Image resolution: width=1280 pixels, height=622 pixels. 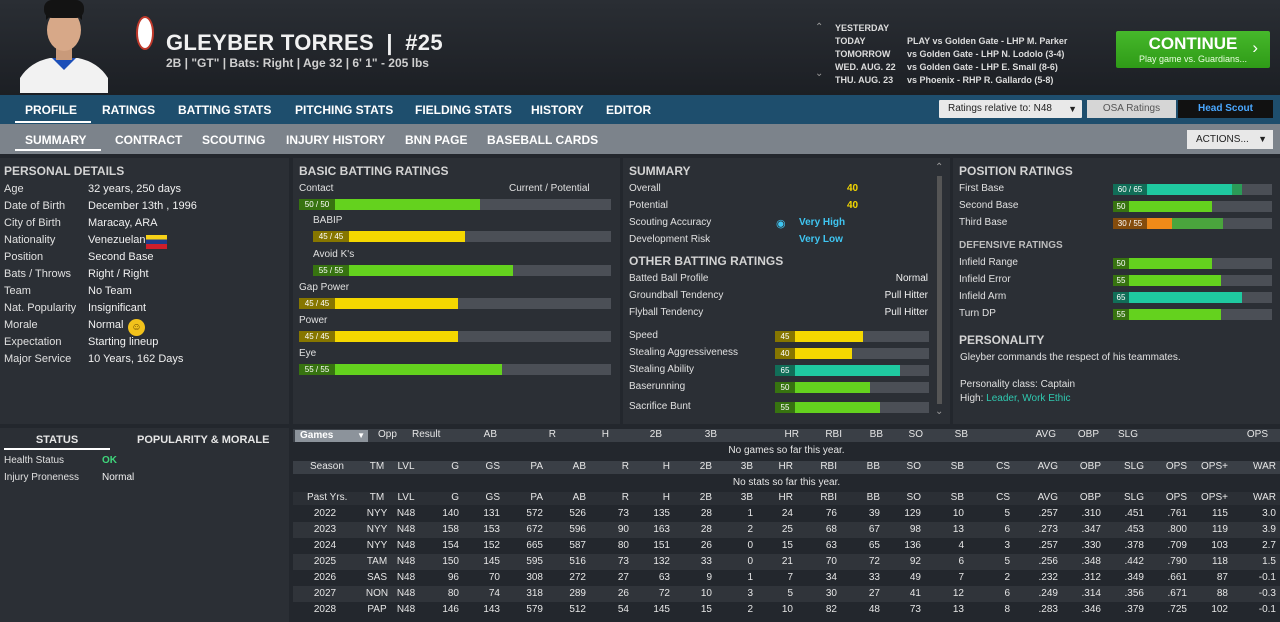 I want to click on season-2025-cell-19: .442, so click(x=1134, y=561).